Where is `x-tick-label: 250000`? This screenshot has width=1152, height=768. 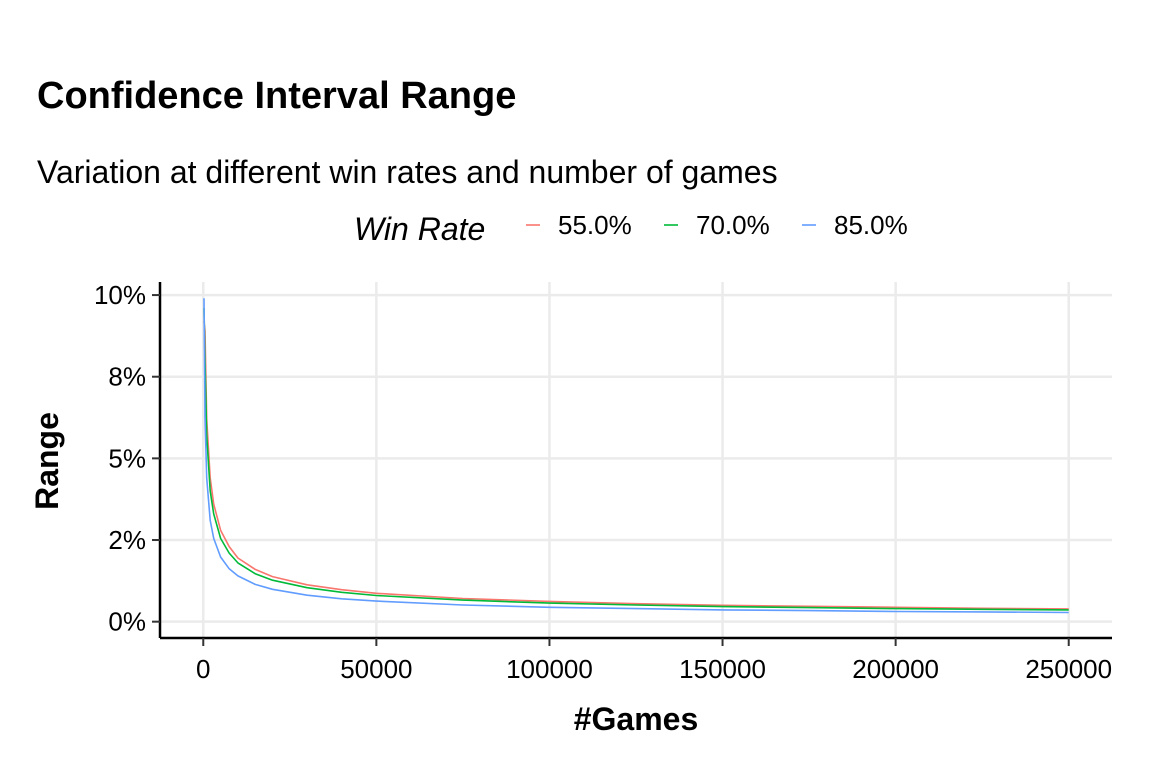 x-tick-label: 250000 is located at coordinates (1068, 669).